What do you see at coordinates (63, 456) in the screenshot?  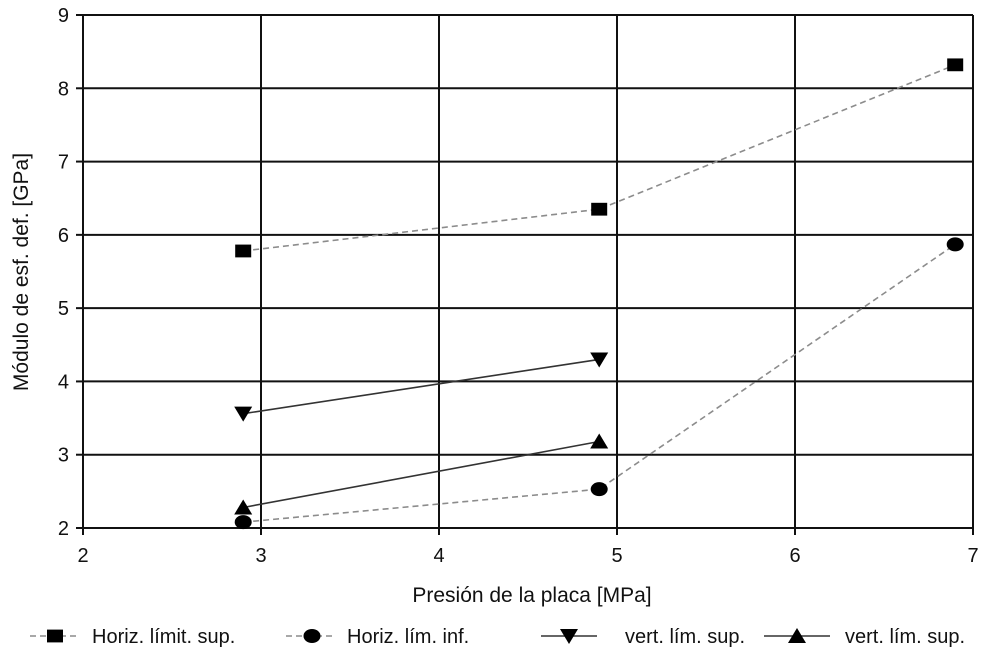 I see `y-tick-label: 3` at bounding box center [63, 456].